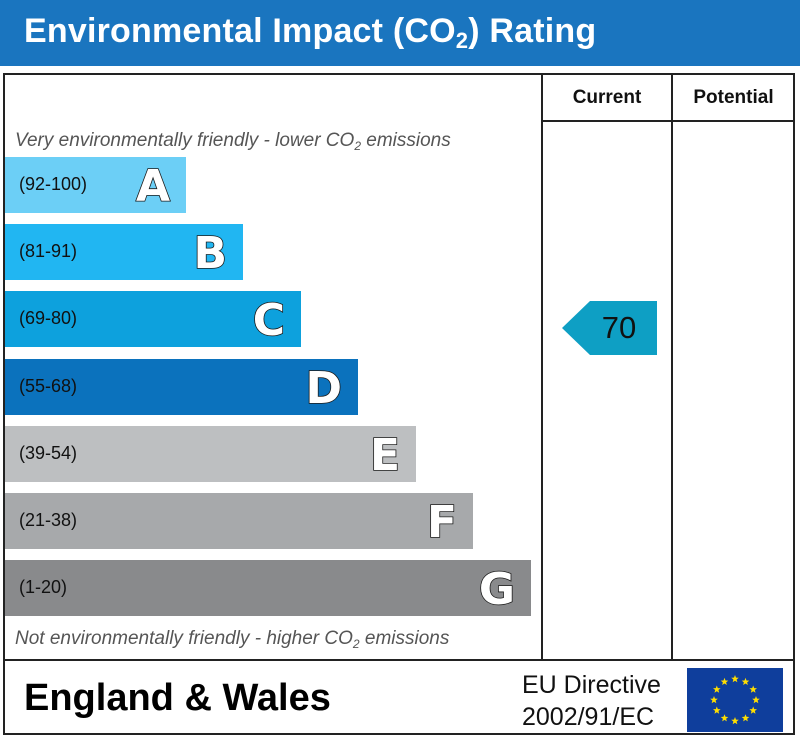  What do you see at coordinates (588, 717) in the screenshot?
I see `directive-number: 2002/91/EC` at bounding box center [588, 717].